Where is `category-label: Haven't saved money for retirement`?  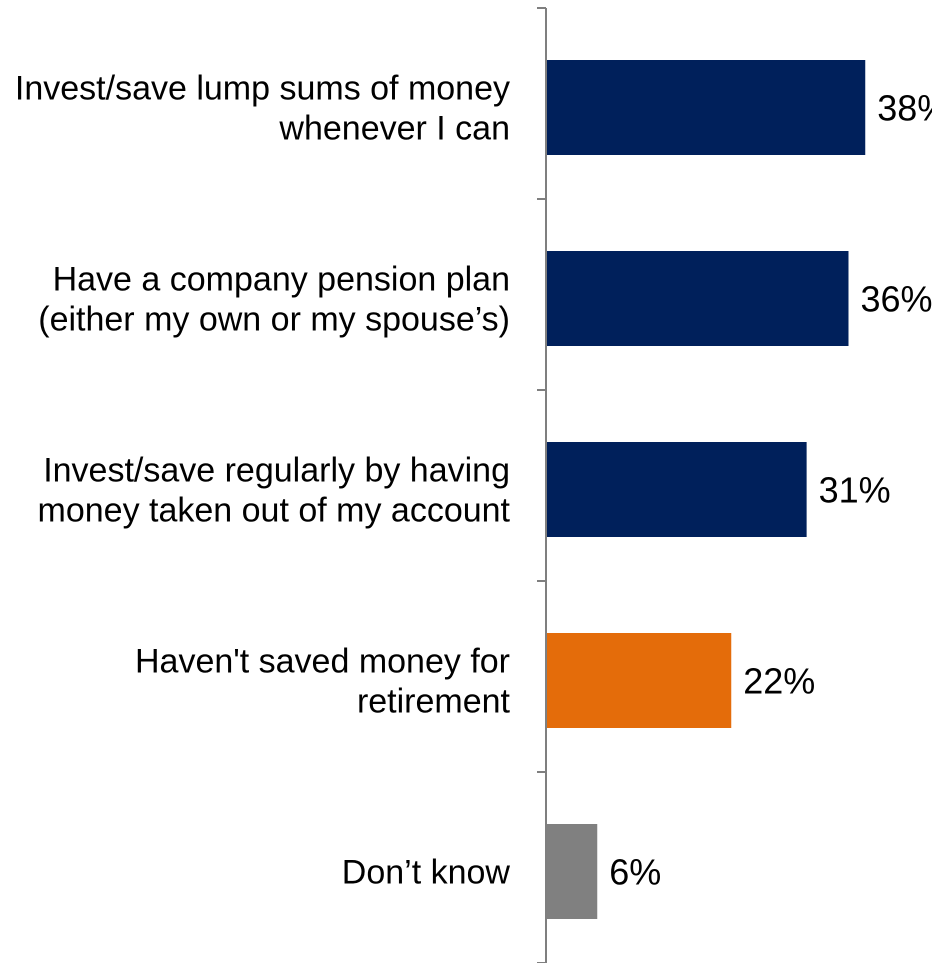
category-label: Haven't saved money for retirement is located at coordinates (323, 682).